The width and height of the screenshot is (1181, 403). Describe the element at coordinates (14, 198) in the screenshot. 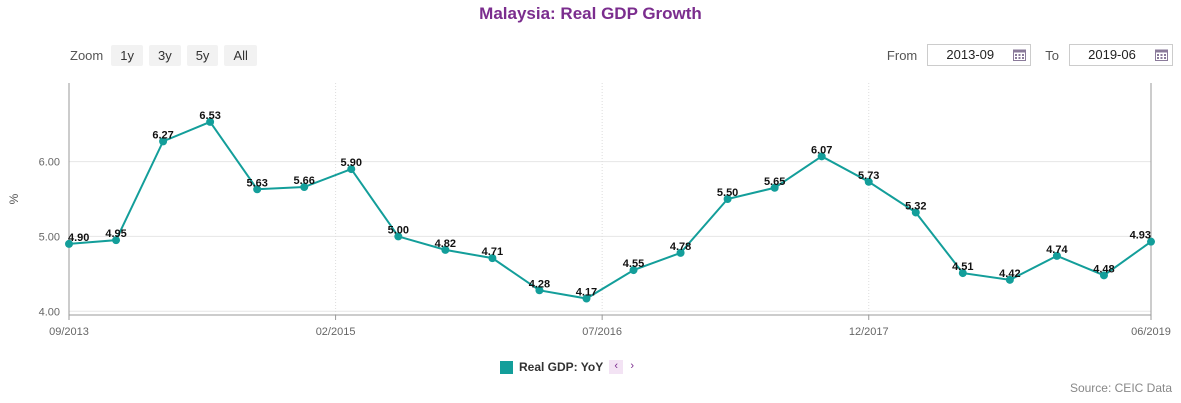

I see `y-axis-title: %` at that location.